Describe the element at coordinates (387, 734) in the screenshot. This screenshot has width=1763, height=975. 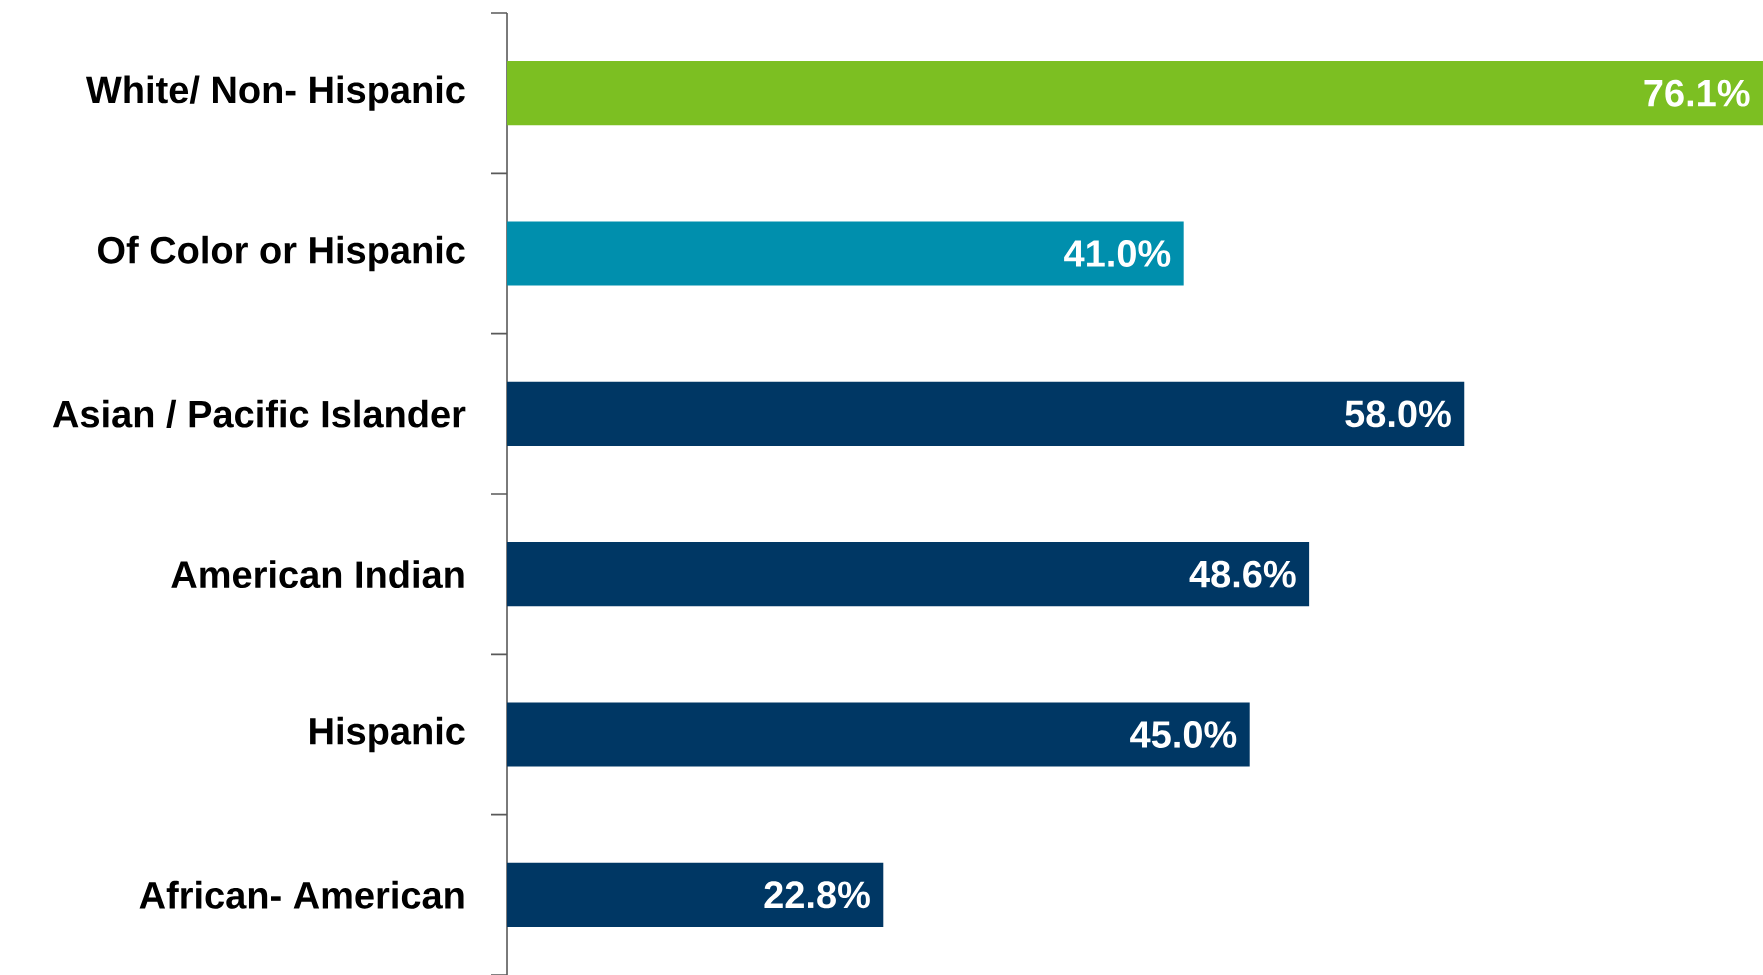
I see `y-tick-label: Hispanic` at that location.